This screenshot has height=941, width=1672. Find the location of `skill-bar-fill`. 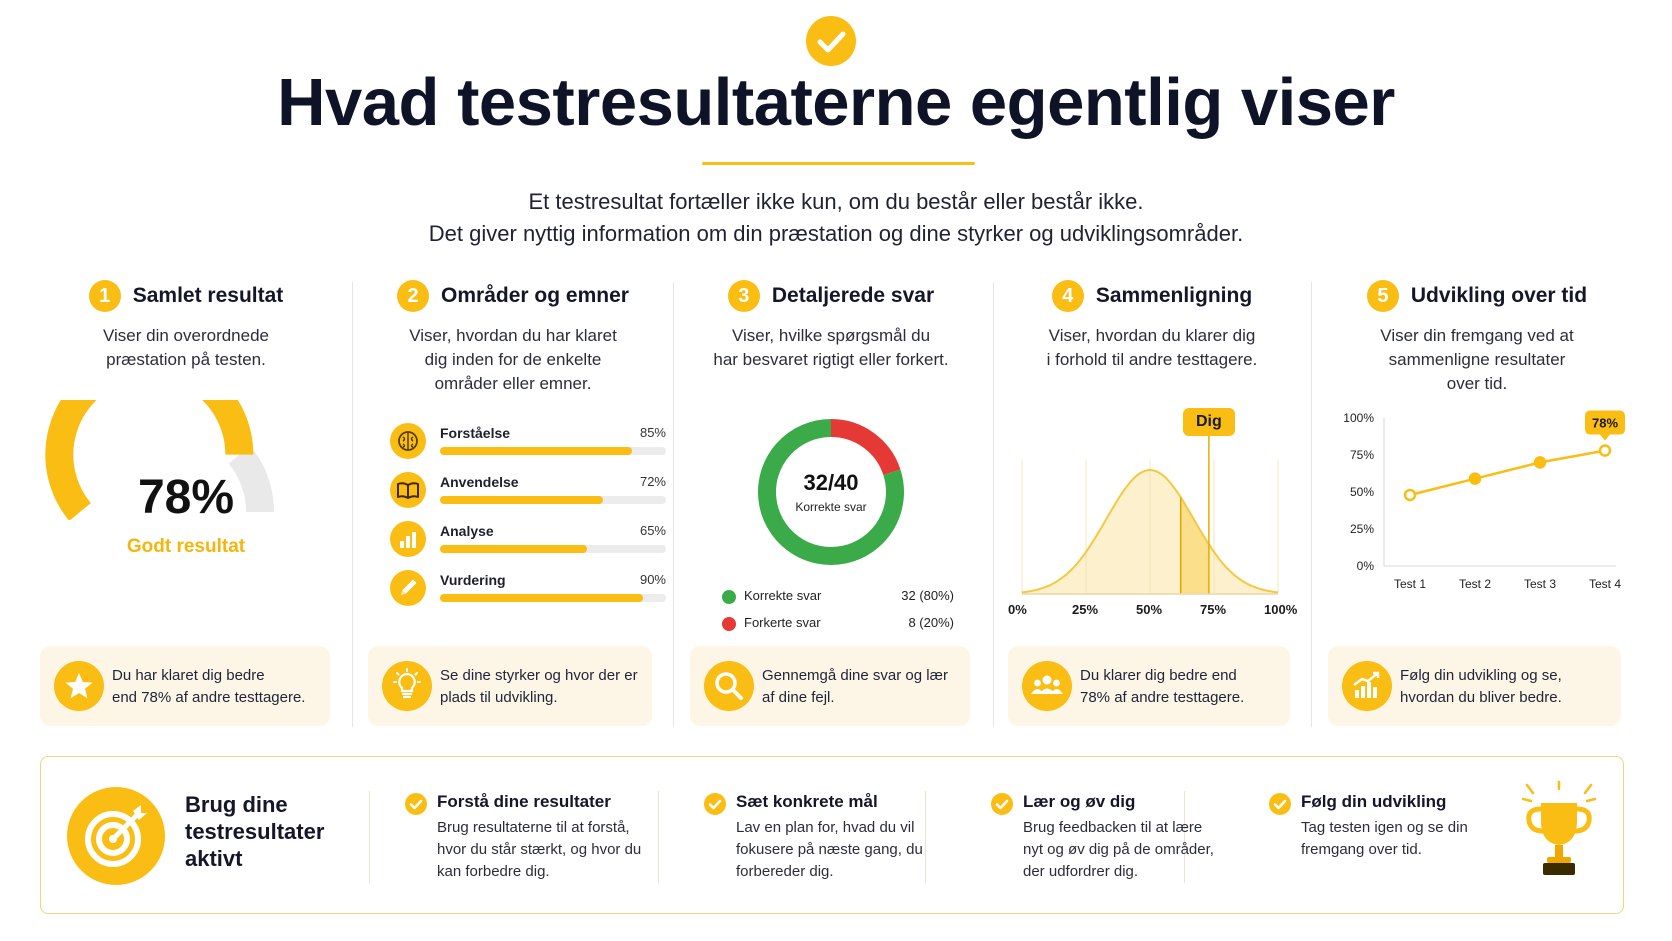

skill-bar-fill is located at coordinates (542, 598).